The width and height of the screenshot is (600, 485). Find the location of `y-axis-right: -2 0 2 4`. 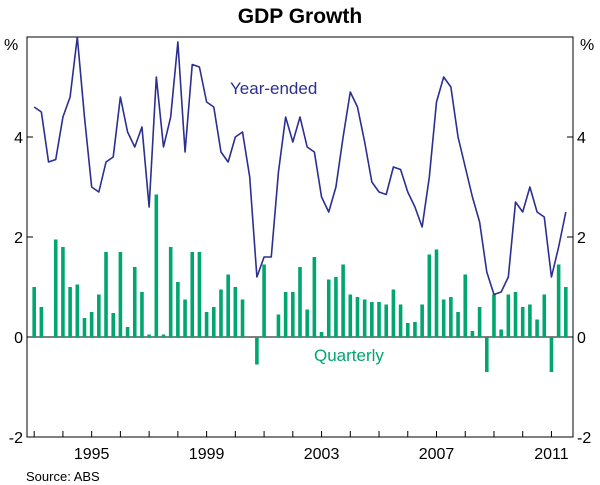

y-axis-right: -2 0 2 4 is located at coordinates (579, 288).